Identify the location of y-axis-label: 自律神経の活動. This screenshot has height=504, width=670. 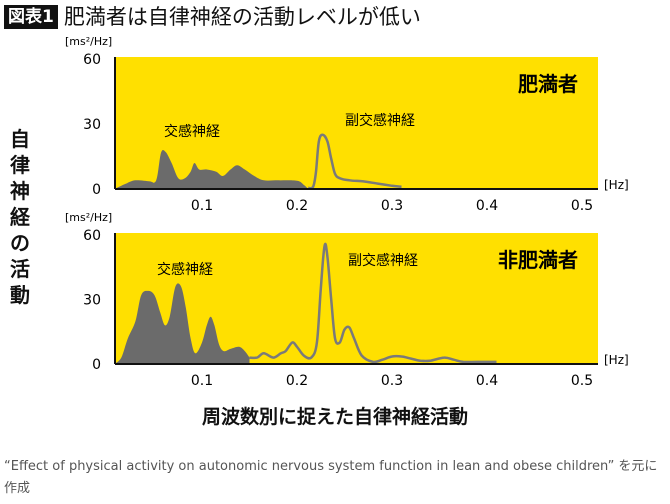
(20, 217).